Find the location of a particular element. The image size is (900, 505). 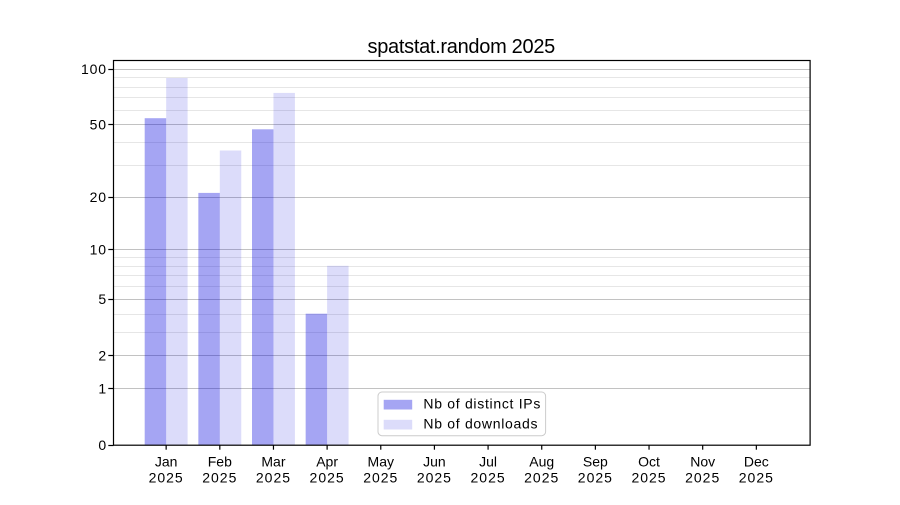

svg-text: Jun is located at coordinates (434, 461).